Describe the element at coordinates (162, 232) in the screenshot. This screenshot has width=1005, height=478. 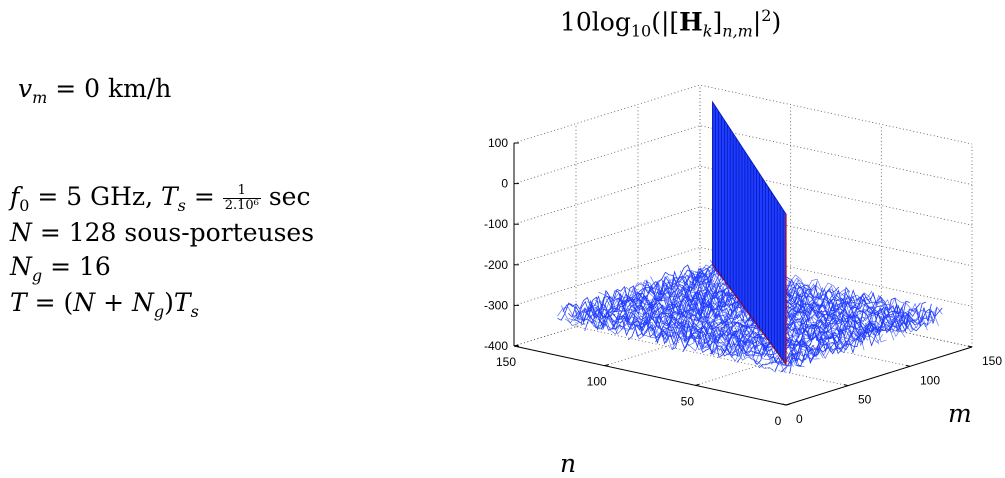
I see `subcarrier-count-label: N = 128 sous-porteuses` at that location.